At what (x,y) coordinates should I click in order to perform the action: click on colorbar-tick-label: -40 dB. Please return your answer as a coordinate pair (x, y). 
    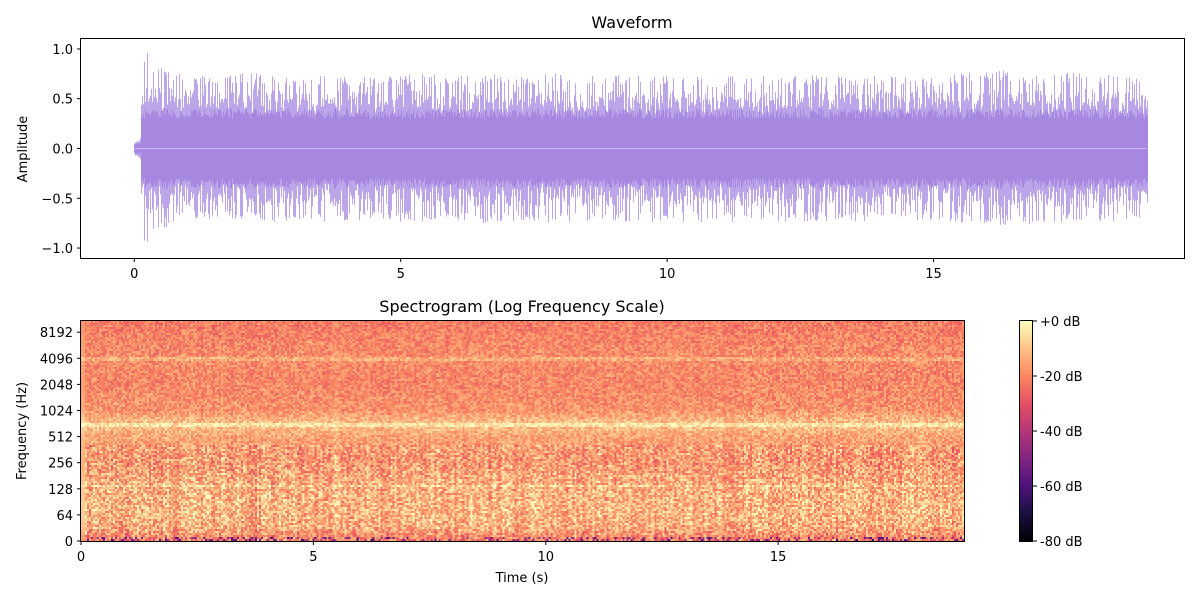
    Looking at the image, I should click on (1061, 432).